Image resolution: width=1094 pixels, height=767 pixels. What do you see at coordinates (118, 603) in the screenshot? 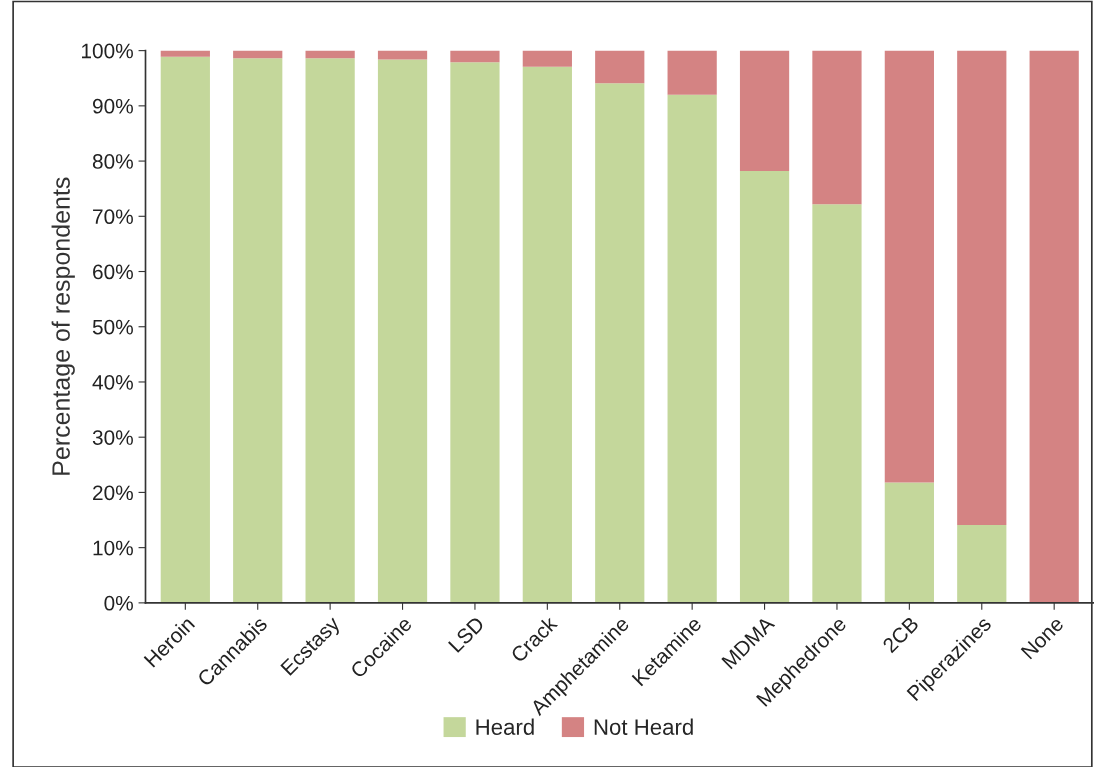
I see `y-tick-label: 0%` at bounding box center [118, 603].